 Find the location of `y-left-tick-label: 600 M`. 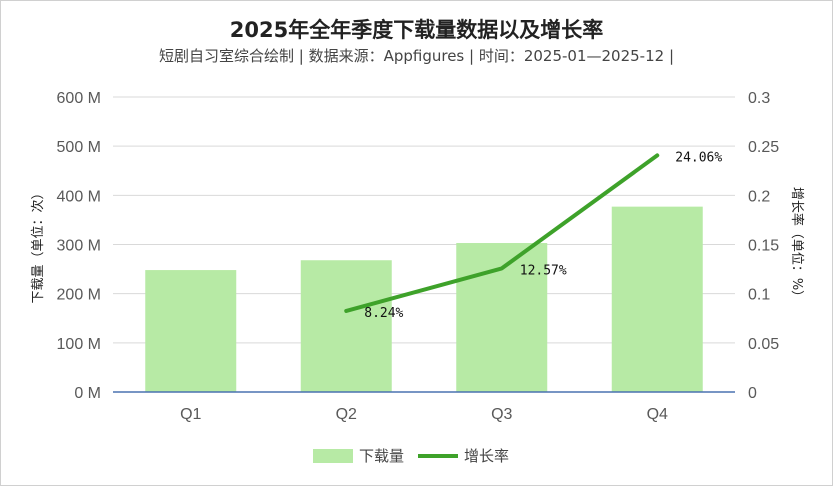

y-left-tick-label: 600 M is located at coordinates (79, 98).